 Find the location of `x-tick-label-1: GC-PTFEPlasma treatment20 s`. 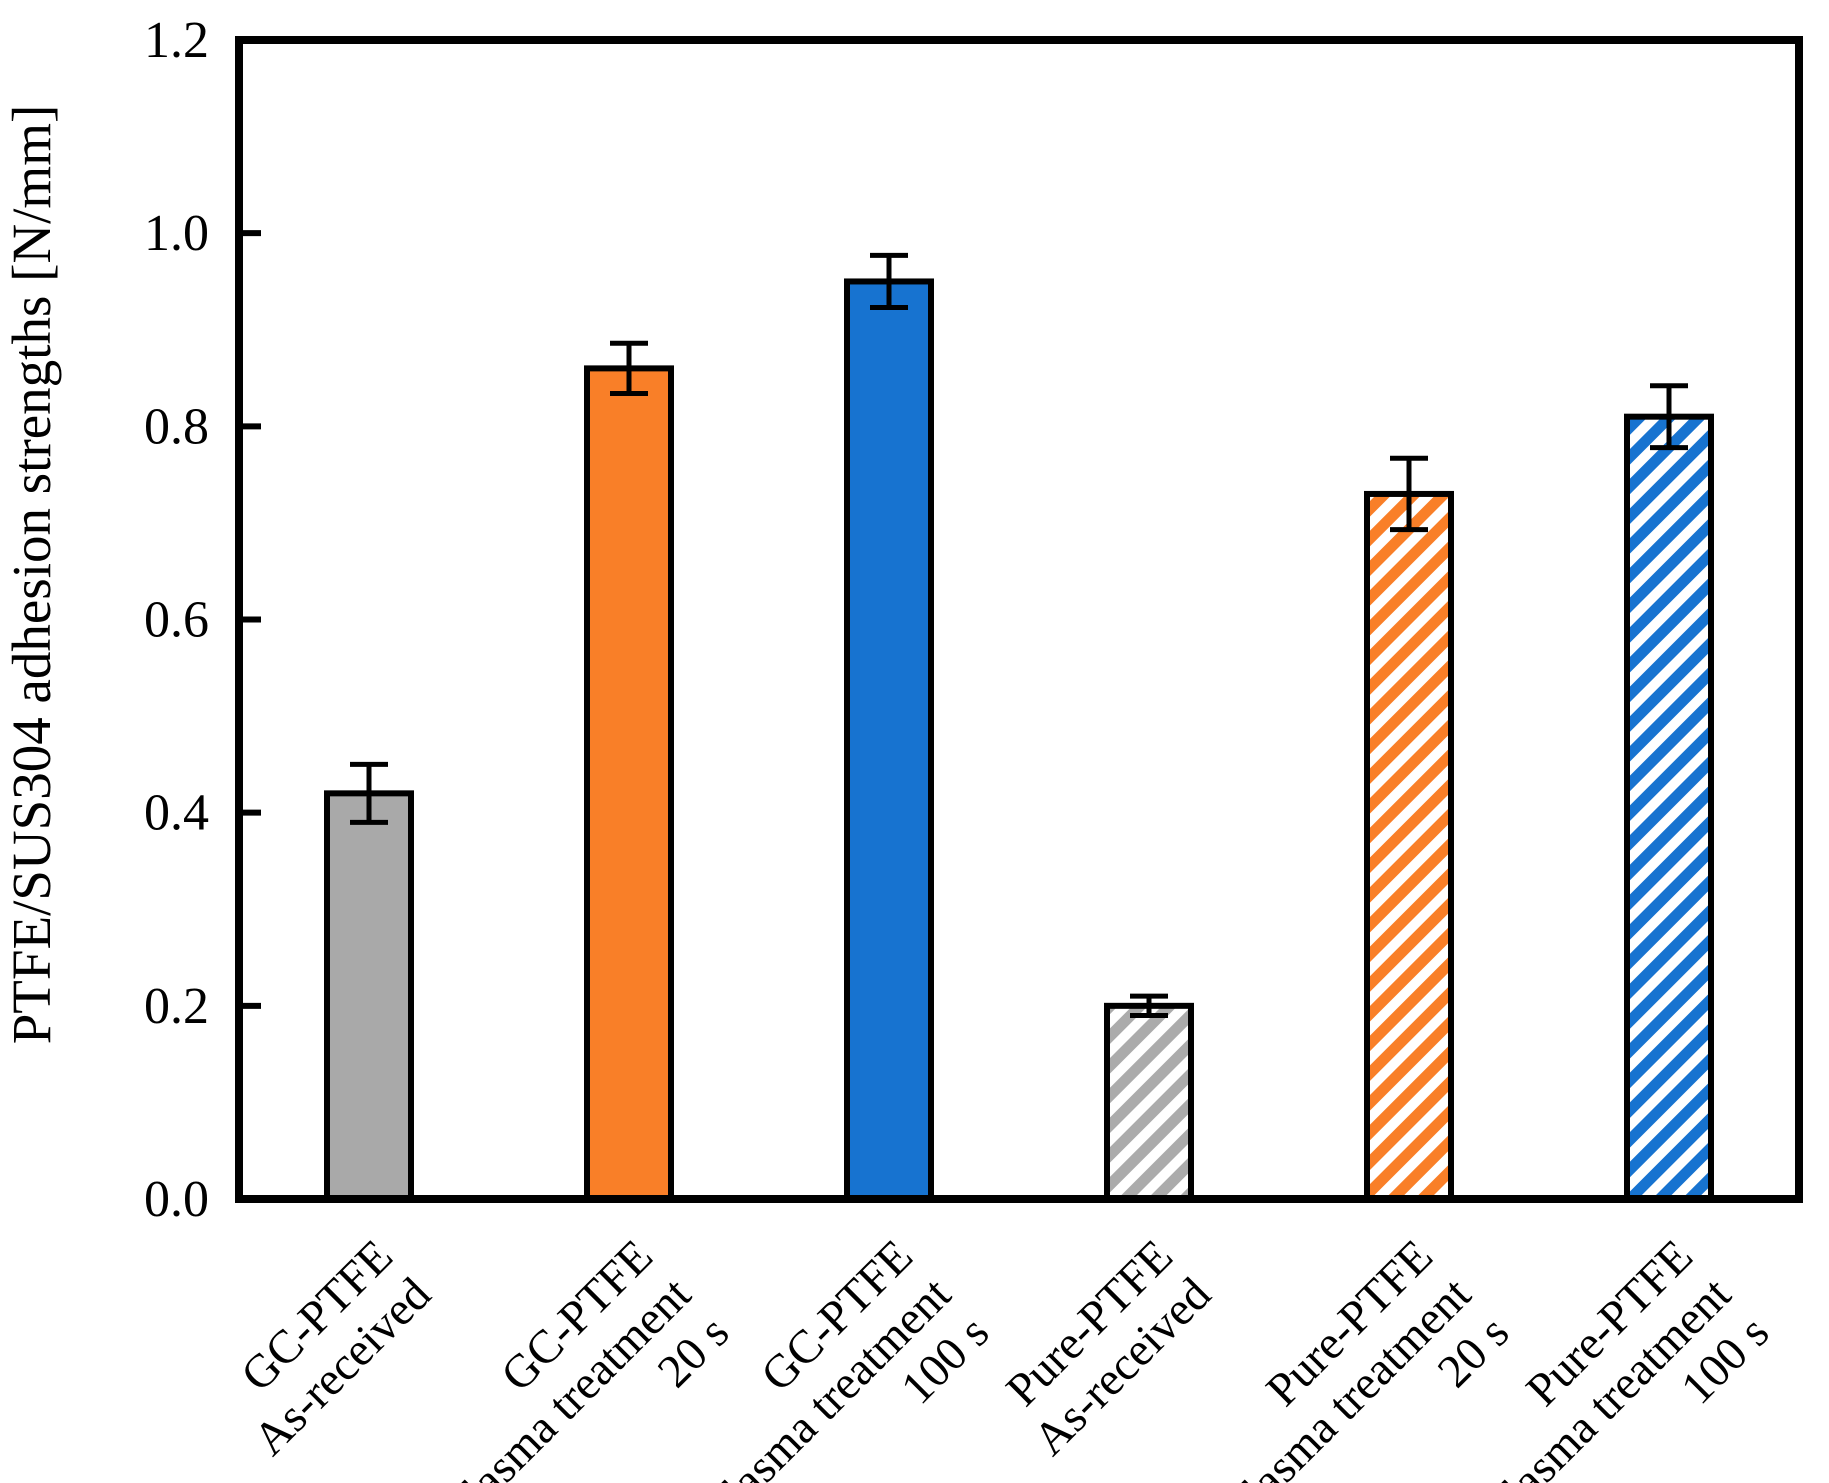

x-tick-label-1: GC-PTFEPlasma treatment20 s is located at coordinates (567, 1356).